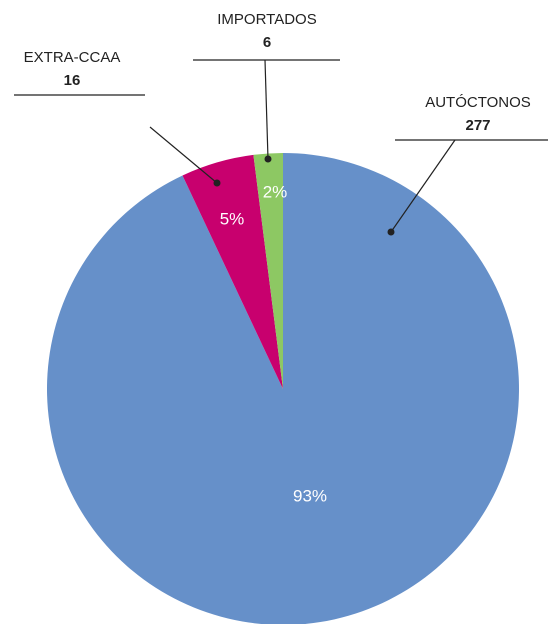 The image size is (548, 624). Describe the element at coordinates (478, 102) in the screenshot. I see `category-label: AUTÓCTONOS` at that location.